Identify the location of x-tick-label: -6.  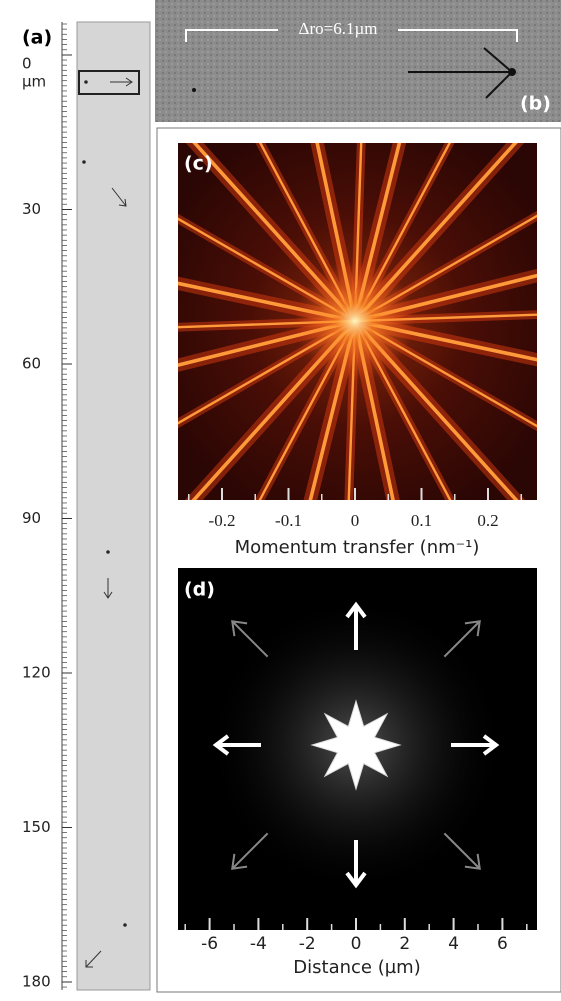
(209, 944).